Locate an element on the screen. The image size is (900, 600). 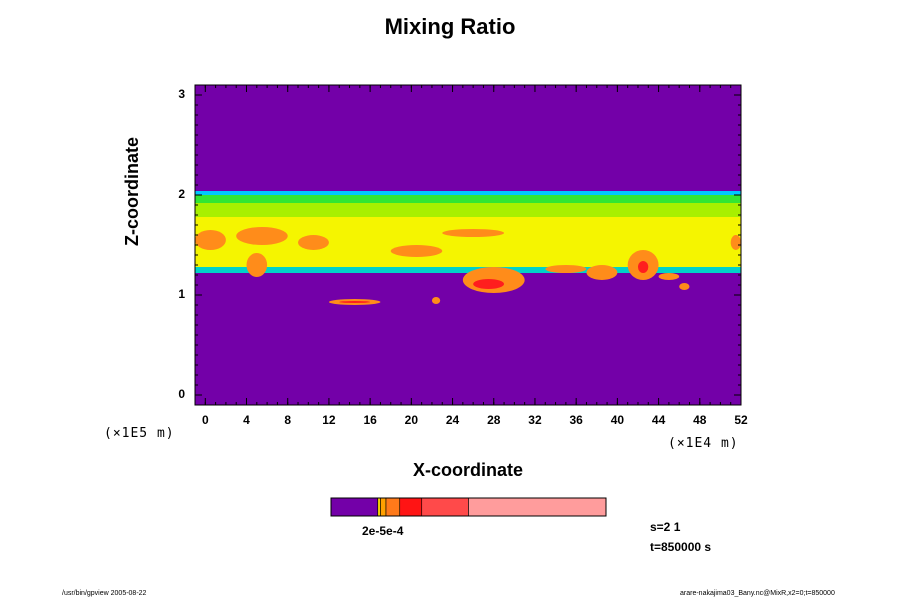
colorbar-frame is located at coordinates (468, 507).